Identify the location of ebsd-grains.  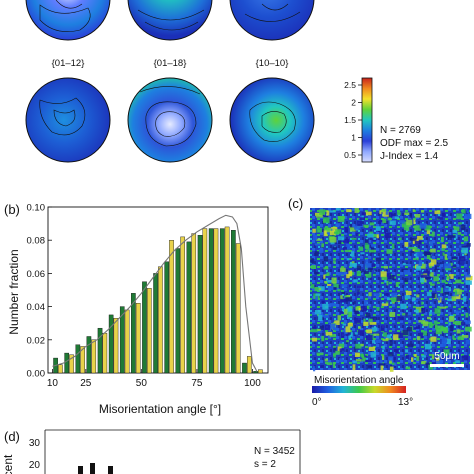
(391, 290).